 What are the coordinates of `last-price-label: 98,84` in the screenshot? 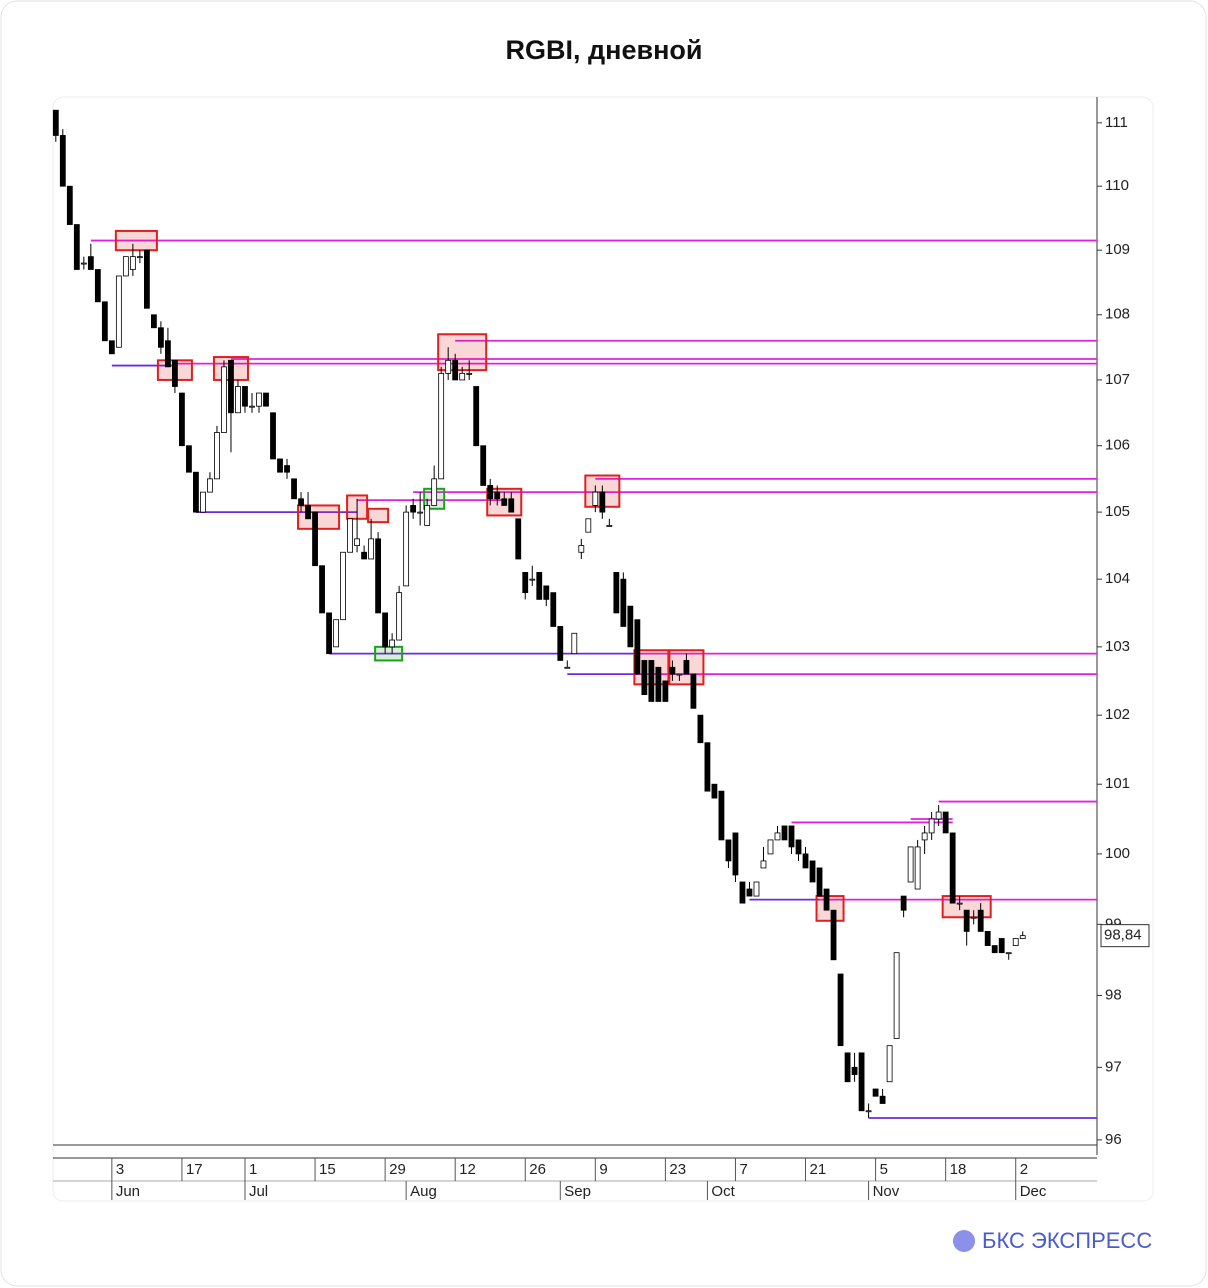 It's located at (1123, 935).